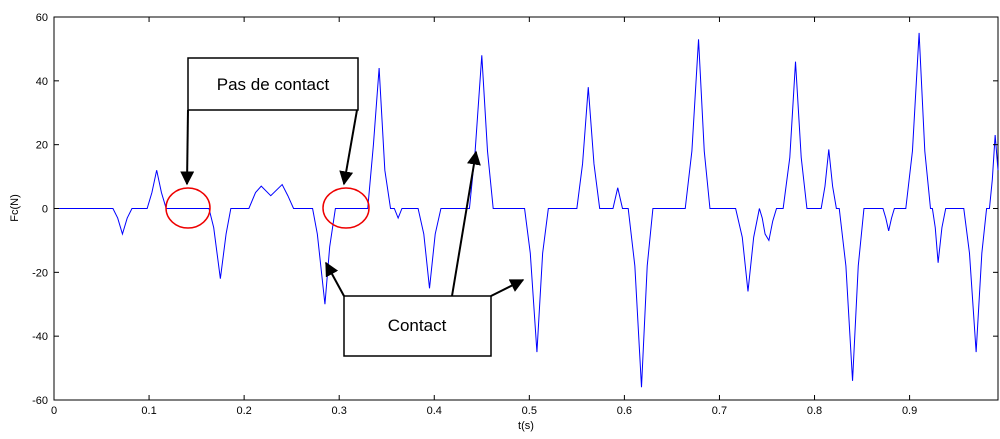 This screenshot has width=1000, height=439. I want to click on x-tick-label: 0.7, so click(719, 411).